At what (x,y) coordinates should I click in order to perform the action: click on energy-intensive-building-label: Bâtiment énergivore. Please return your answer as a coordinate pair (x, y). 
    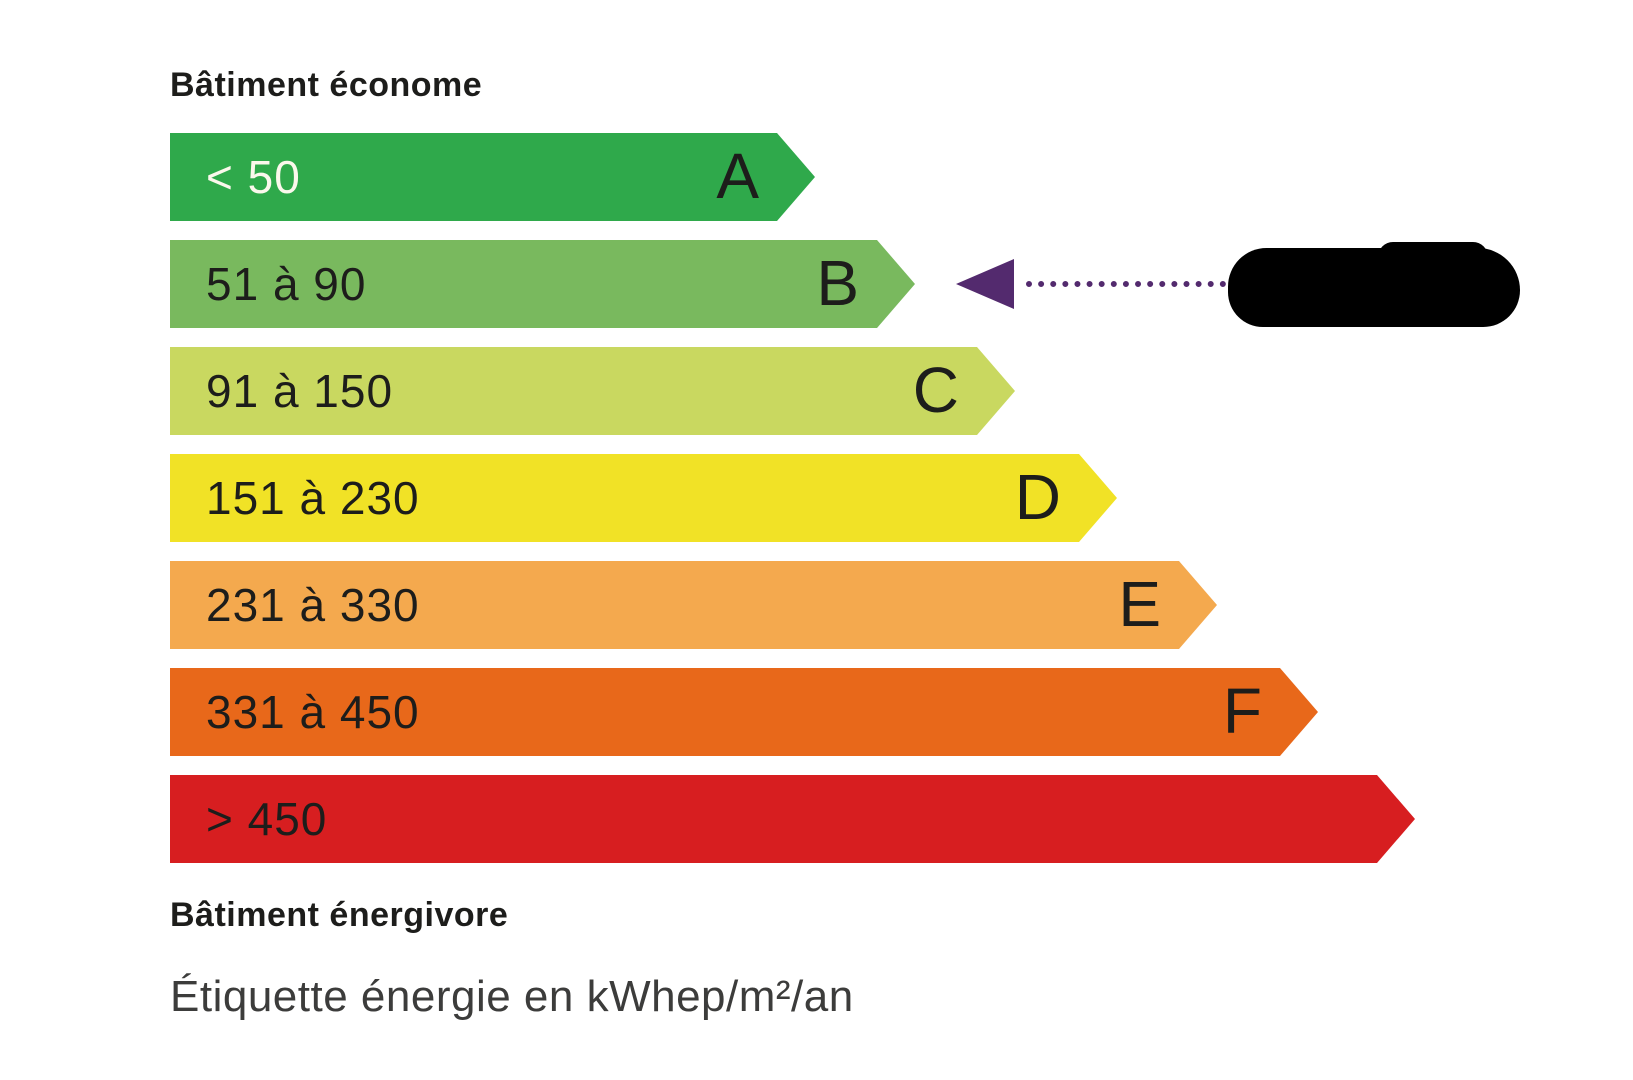
    Looking at the image, I should click on (339, 915).